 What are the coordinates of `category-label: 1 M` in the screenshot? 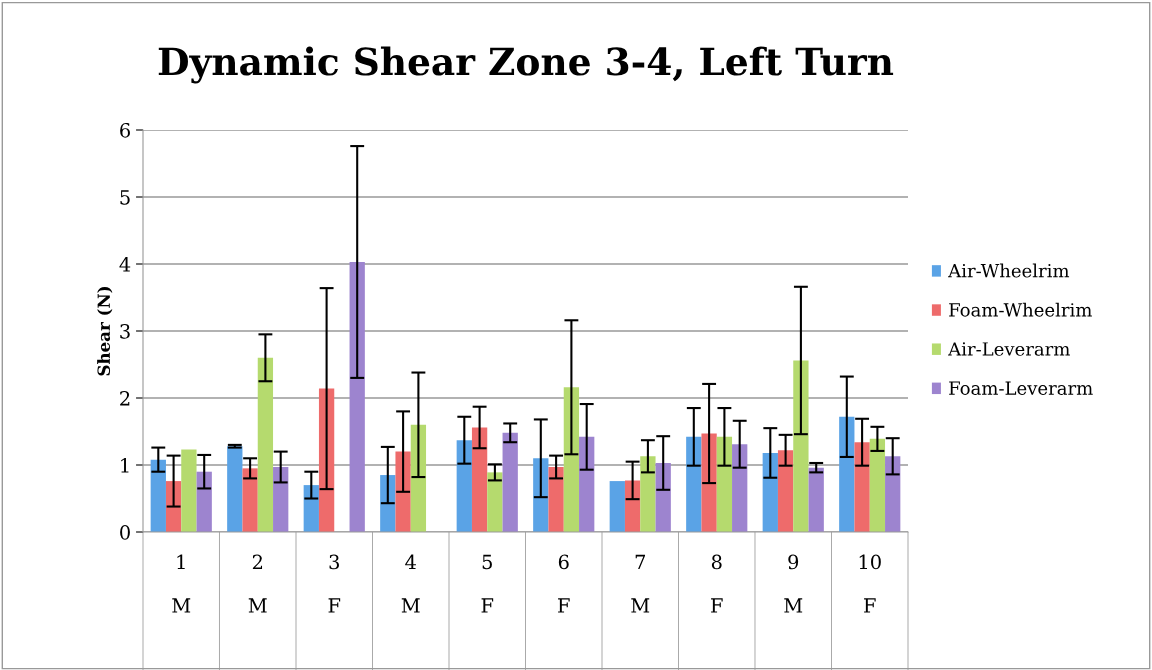 It's located at (181, 583).